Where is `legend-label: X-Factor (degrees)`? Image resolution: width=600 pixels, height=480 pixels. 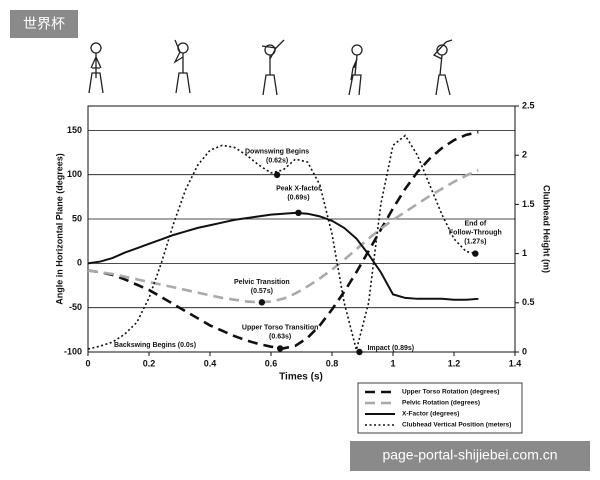
legend-label: X-Factor (degrees) is located at coordinates (430, 414).